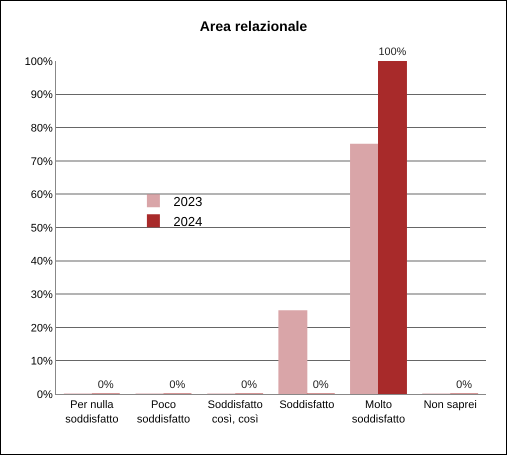  I want to click on legend-label: 2023, so click(187, 201).